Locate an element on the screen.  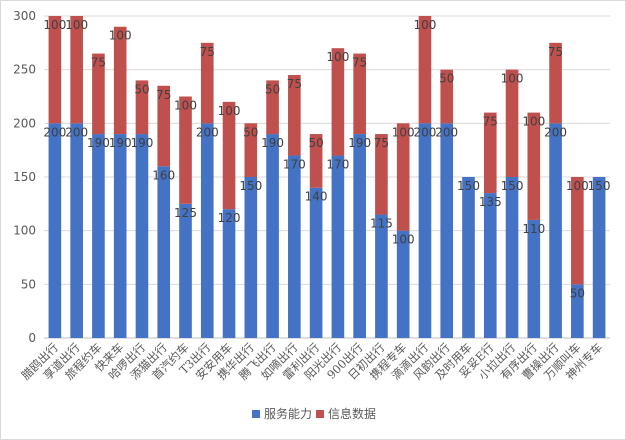
legend-label: 服务能力 is located at coordinates (288, 413).